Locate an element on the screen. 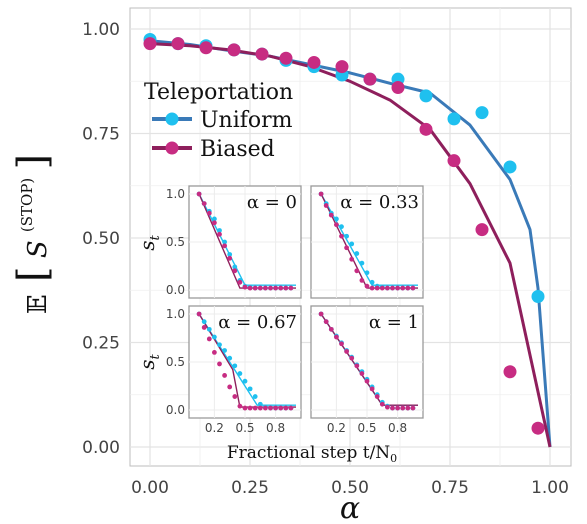 The image size is (587, 524). y-tick-label: 1.00 is located at coordinates (101, 30).